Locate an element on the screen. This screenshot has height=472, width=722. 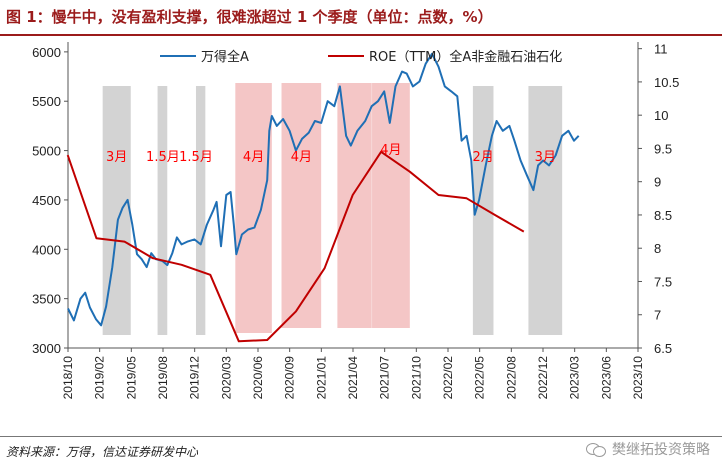
watermark: 樊继拓投资策略 is located at coordinates (648, 449).